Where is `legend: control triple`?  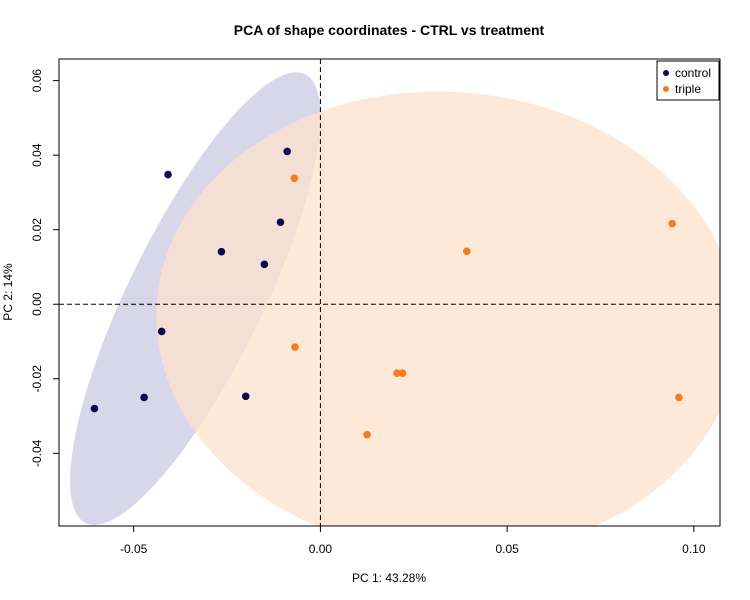 legend: control triple is located at coordinates (688, 80).